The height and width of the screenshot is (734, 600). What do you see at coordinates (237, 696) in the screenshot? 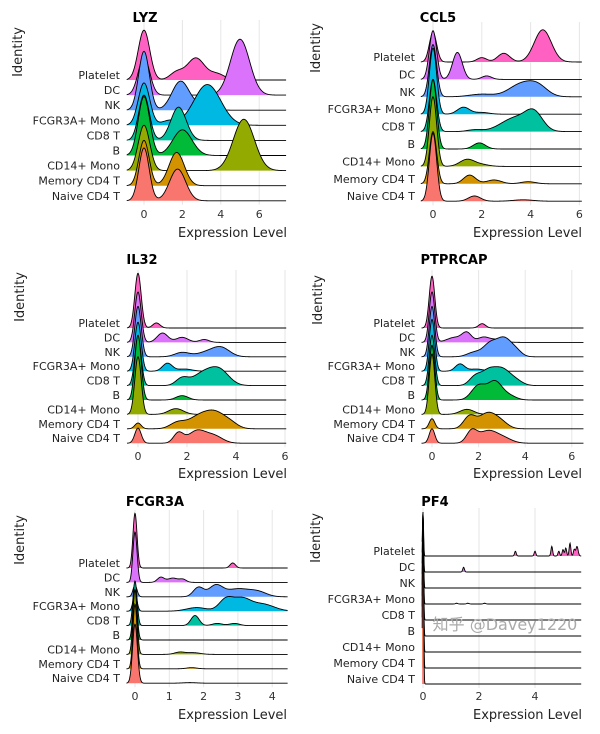
I see `x-tick-label: 3` at bounding box center [237, 696].